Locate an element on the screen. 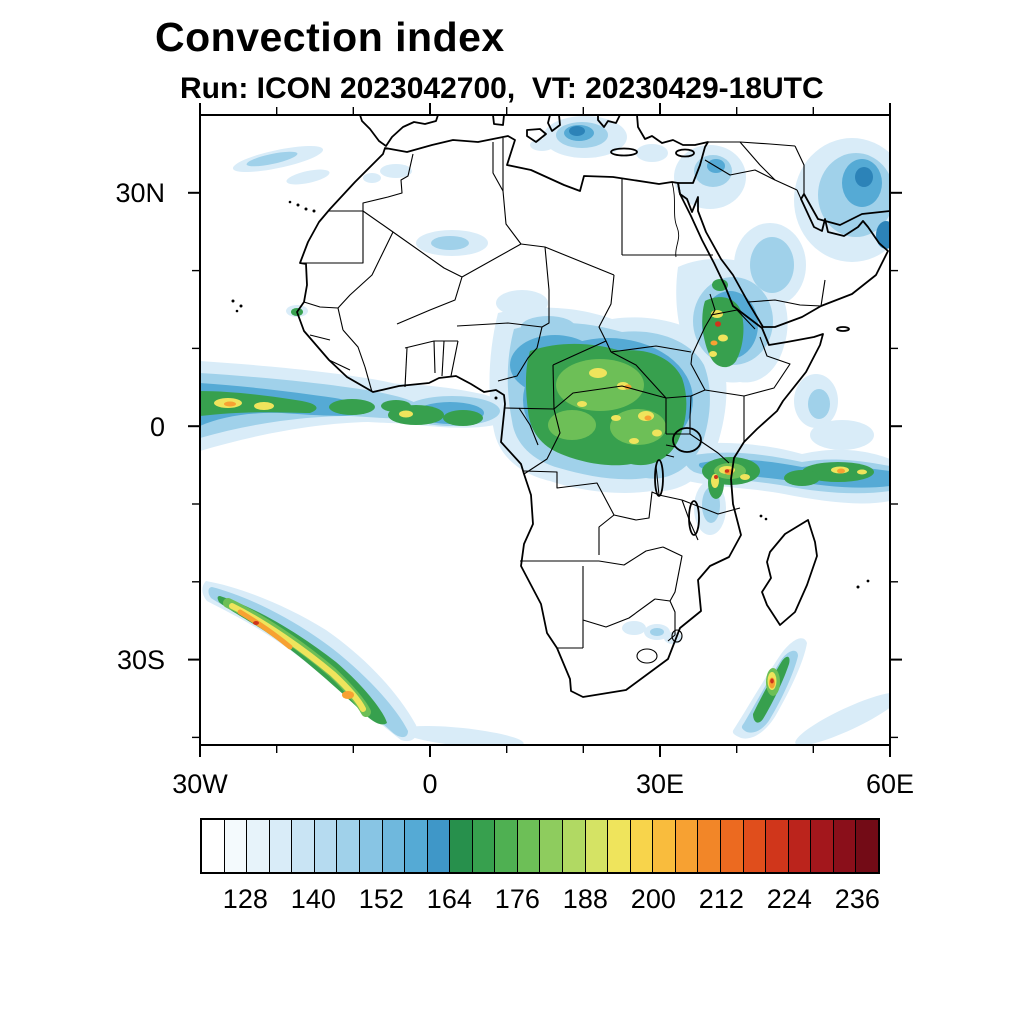 The image size is (1024, 1024). colorbar-labels: 128 140 152 164 176 188 200 212 224 236 is located at coordinates (540, 901).